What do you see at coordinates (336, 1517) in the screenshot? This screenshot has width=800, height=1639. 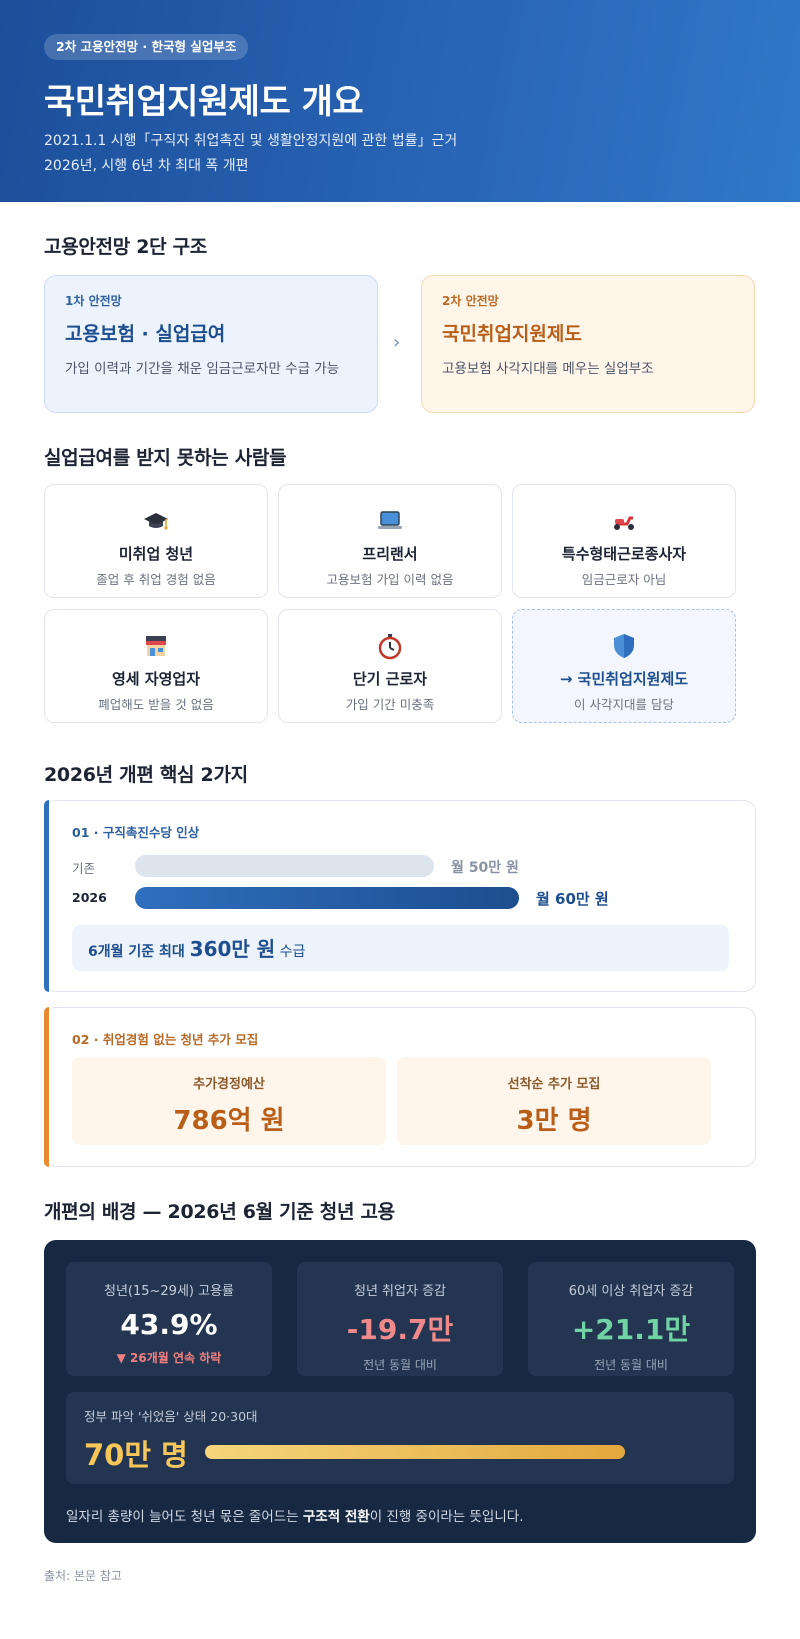 I see `note-emphasis: 구조적 전환` at bounding box center [336, 1517].